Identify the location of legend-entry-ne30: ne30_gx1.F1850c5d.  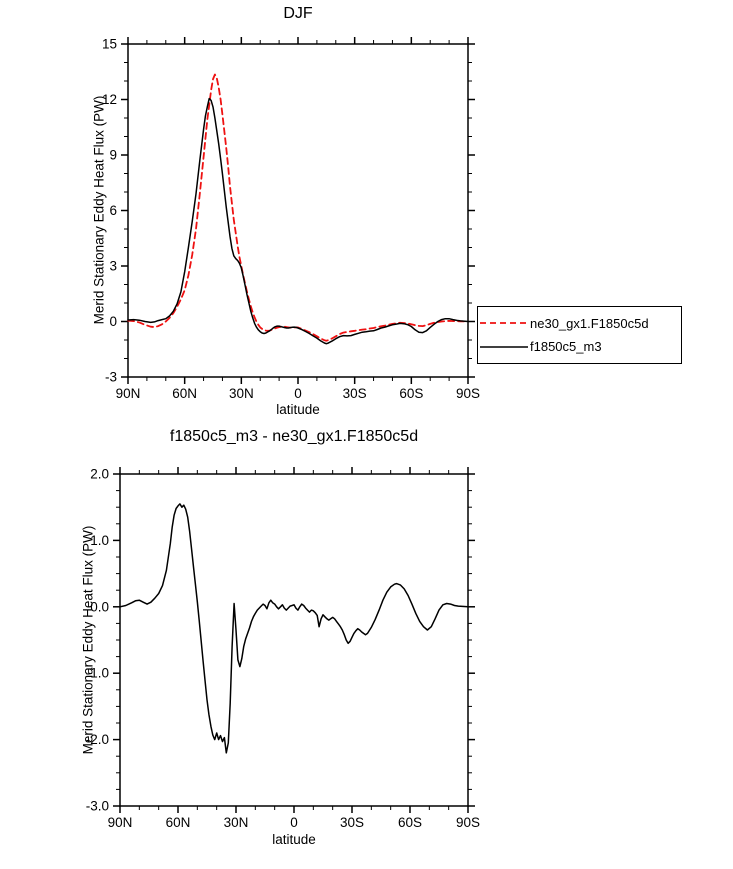
(579, 323).